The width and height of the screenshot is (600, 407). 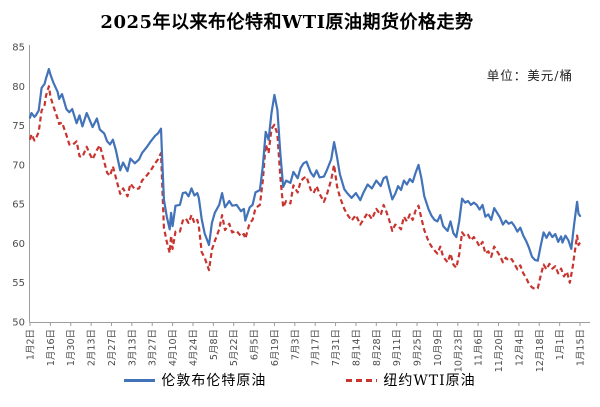 What do you see at coordinates (214, 381) in the screenshot?
I see `legend-label-brent: 伦敦布伦特原油` at bounding box center [214, 381].